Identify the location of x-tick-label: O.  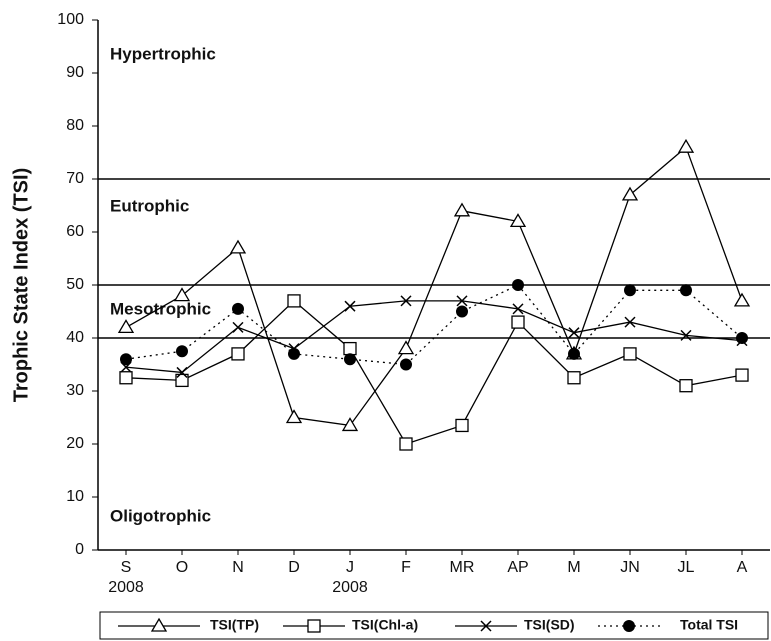
(182, 567).